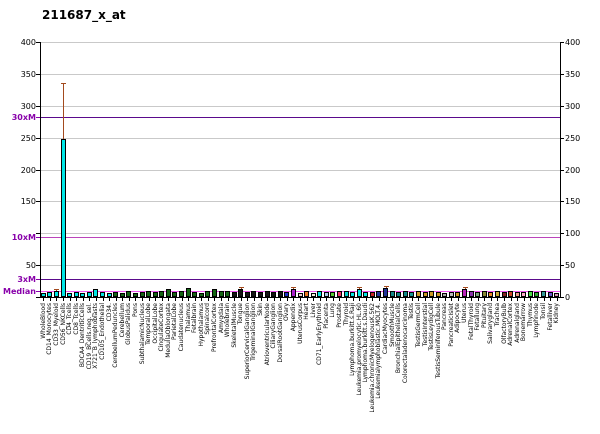  Describe the element at coordinates (386, 329) in the screenshot. I see `x-label-CardiacMyocytes: CardiacMyocytes` at that location.